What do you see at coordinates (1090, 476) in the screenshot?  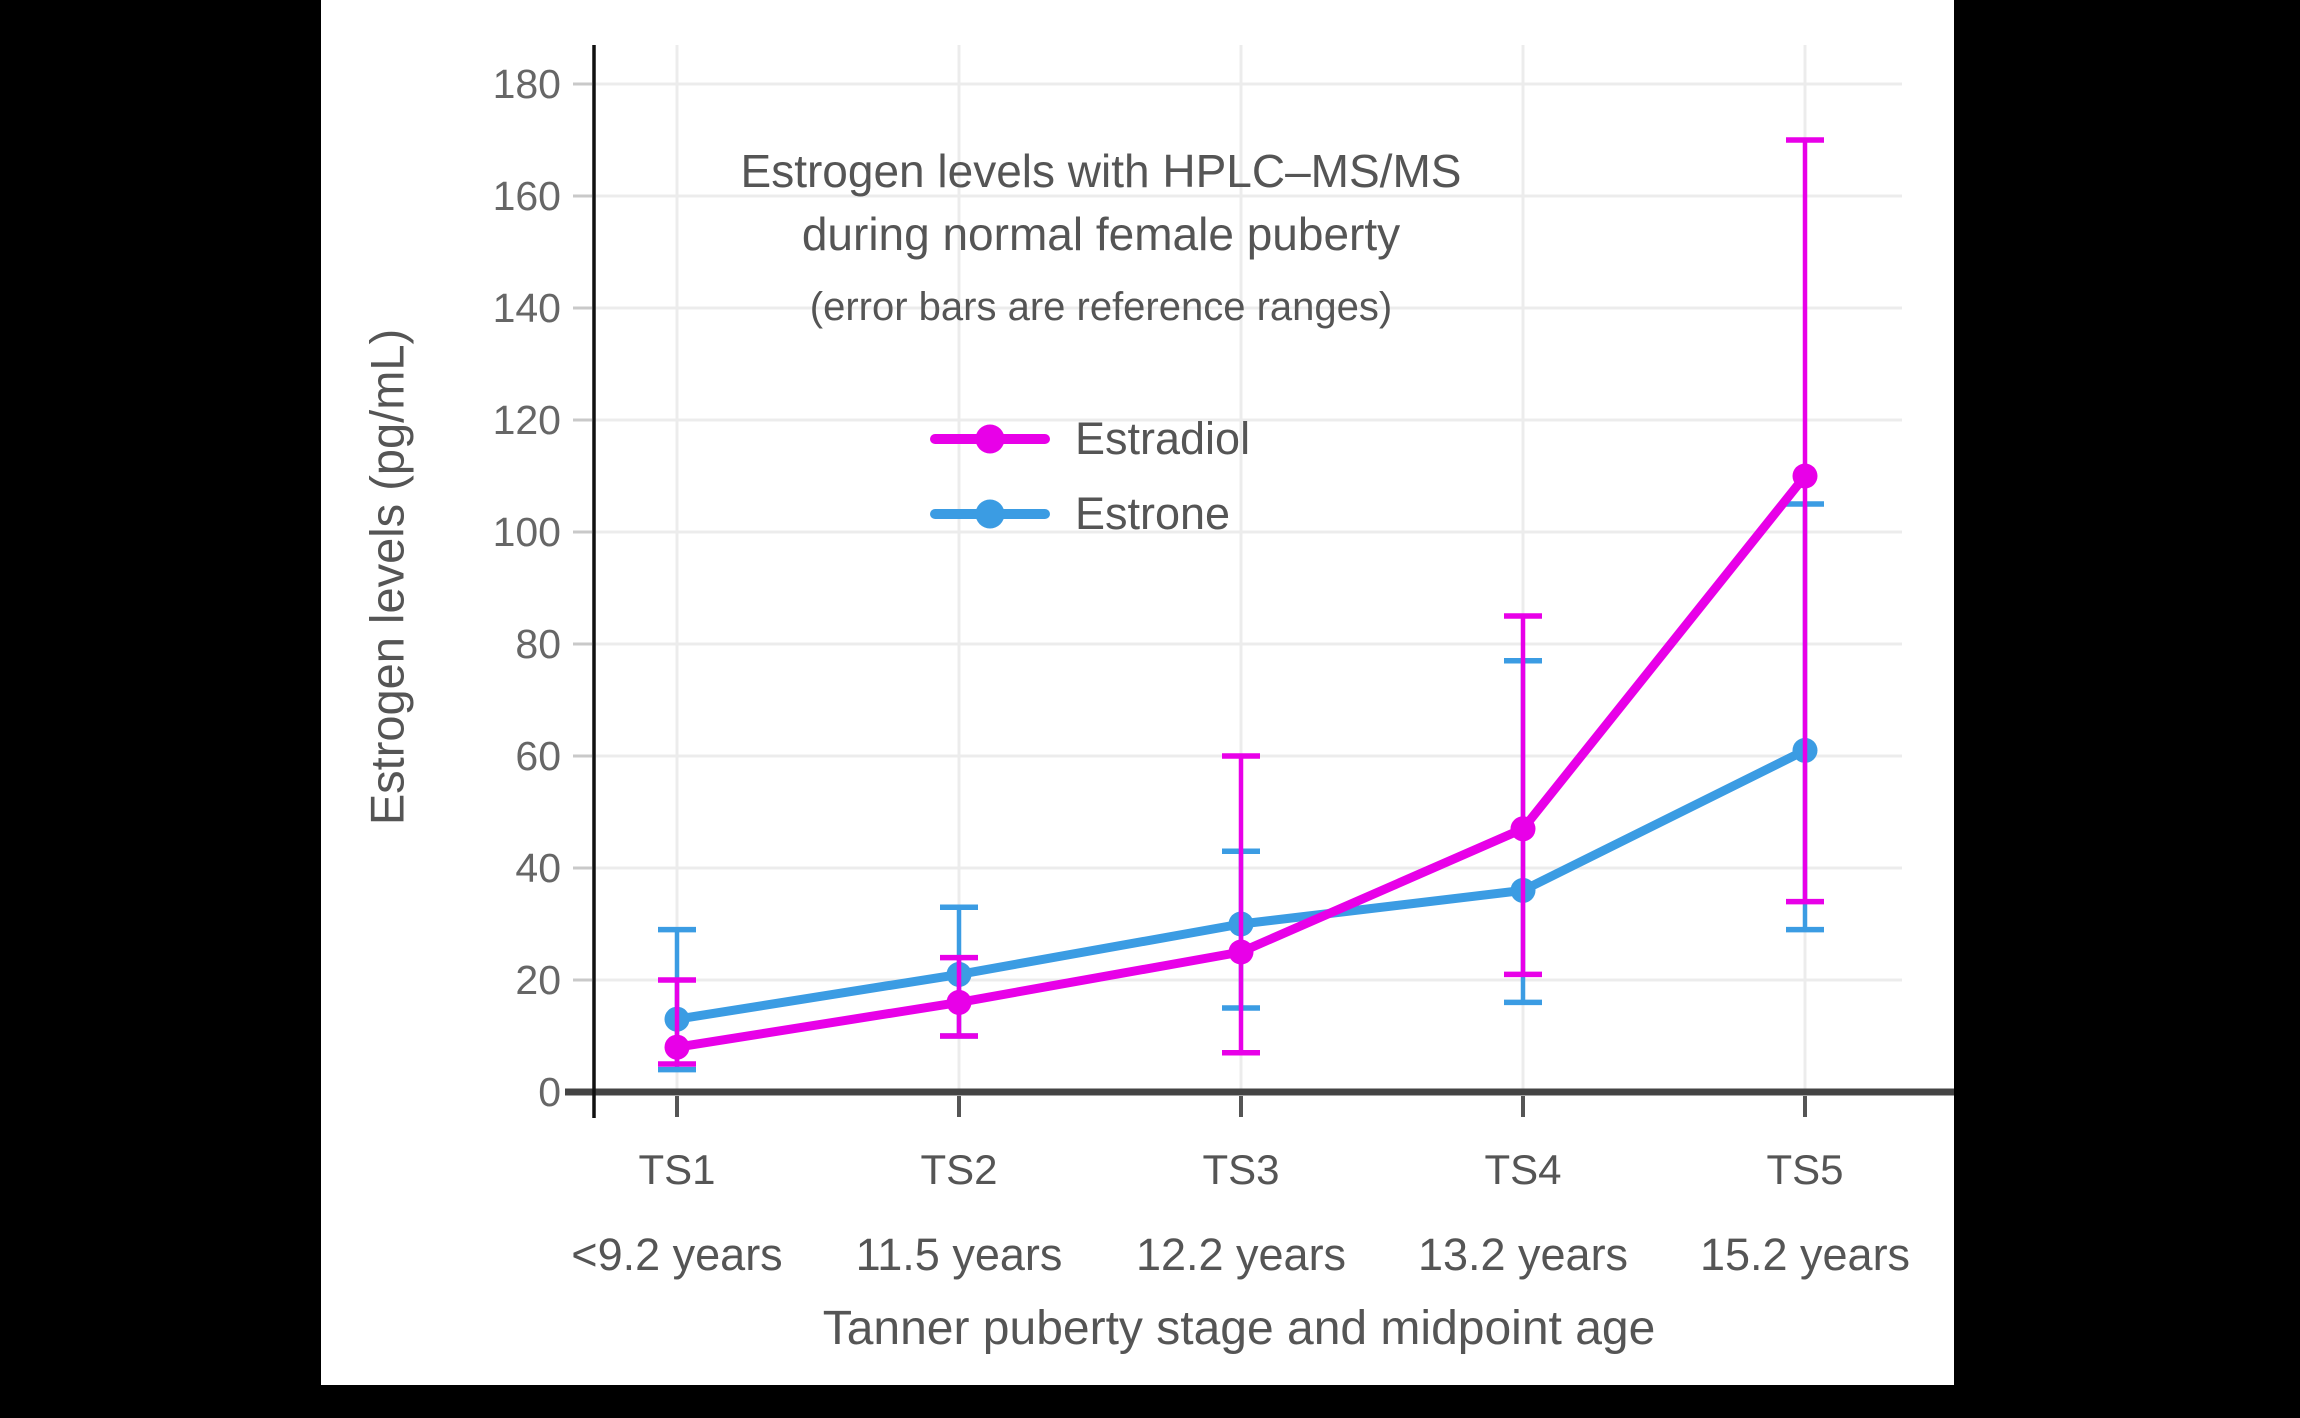 I see `legend: Estradiol Estrone` at bounding box center [1090, 476].